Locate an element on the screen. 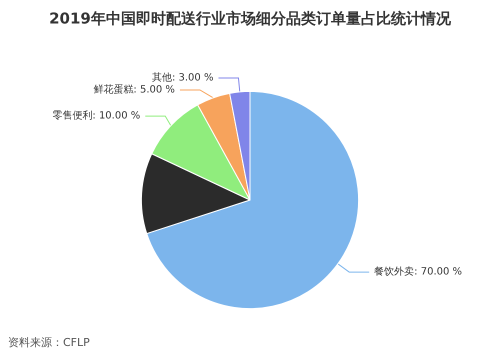 The width and height of the screenshot is (500, 362). slice-label: 其他: 3.00 % is located at coordinates (183, 77).